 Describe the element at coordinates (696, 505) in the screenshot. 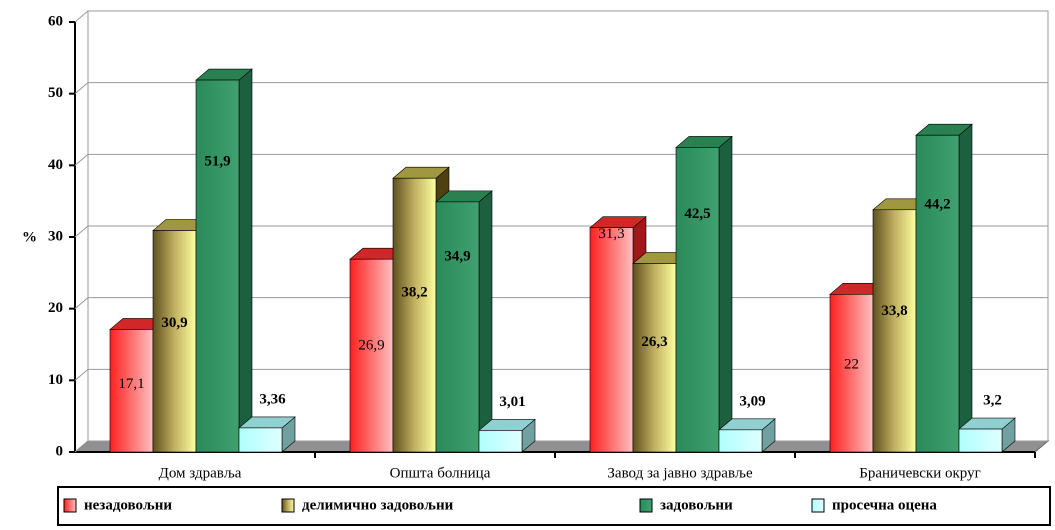

I see `legend-label: задовољни` at that location.